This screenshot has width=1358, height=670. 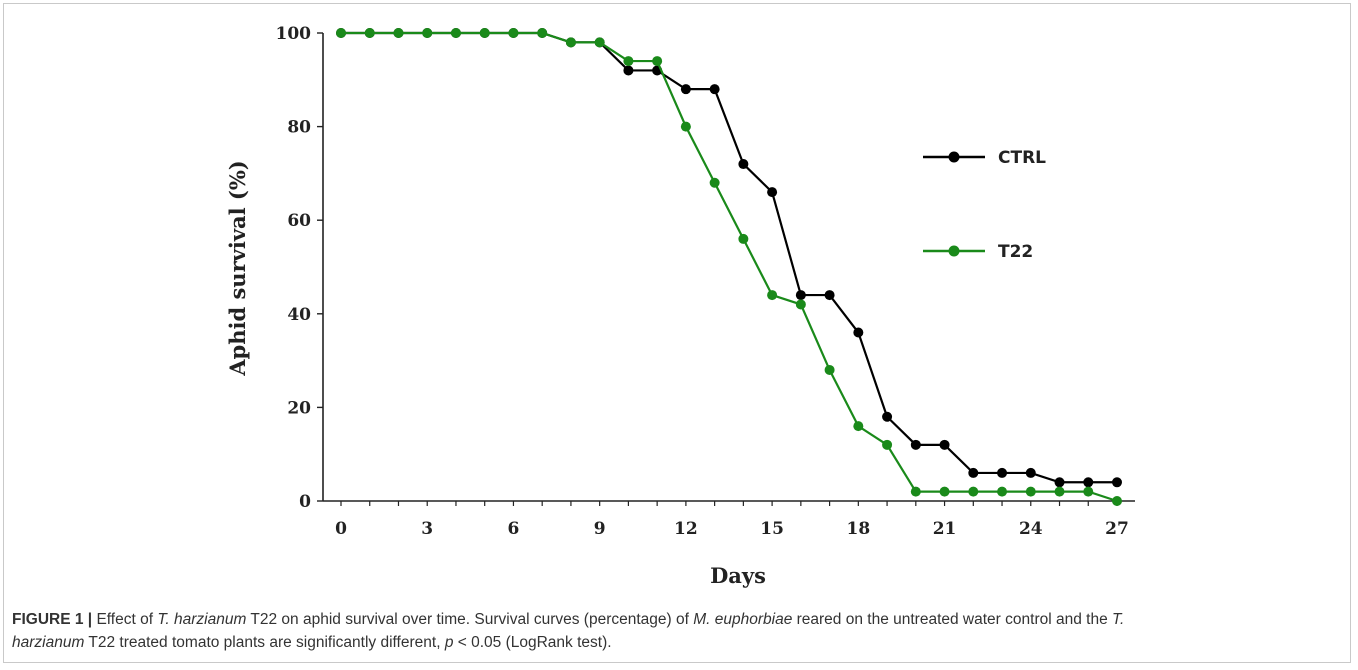 What do you see at coordinates (294, 34) in the screenshot?
I see `y-tick-label: 100` at bounding box center [294, 34].